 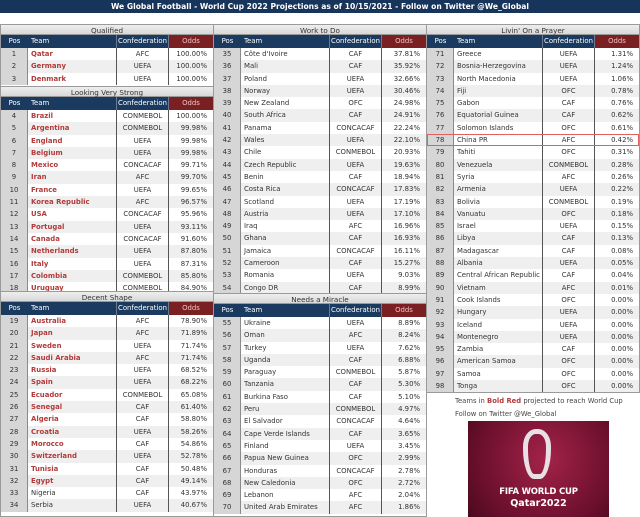 What do you see at coordinates (320, 298) in the screenshot?
I see `section-title: Needs a Miracle` at bounding box center [320, 298].